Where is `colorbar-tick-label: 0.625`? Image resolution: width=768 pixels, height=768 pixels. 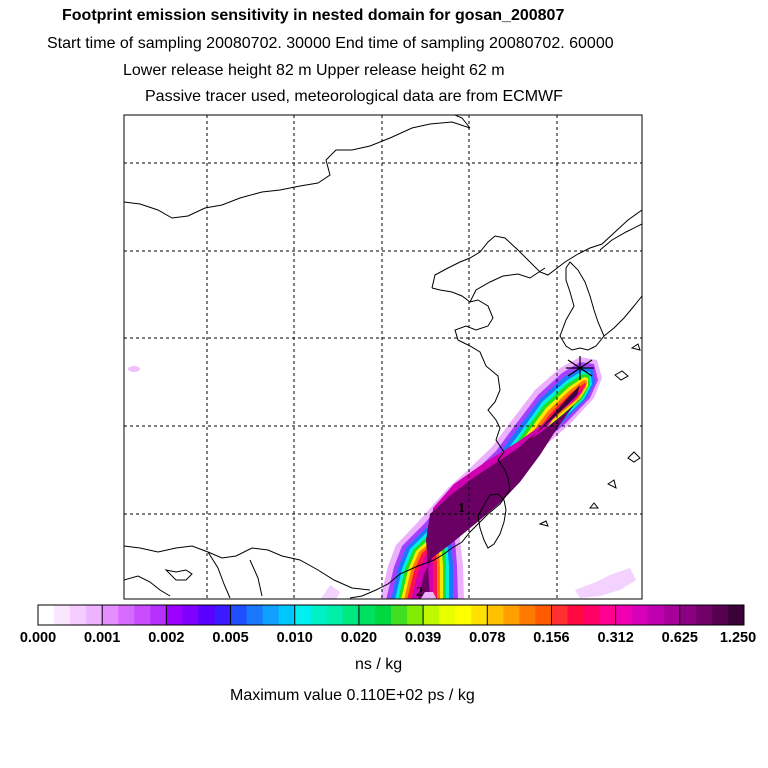 colorbar-tick-label: 0.625 is located at coordinates (679, 638).